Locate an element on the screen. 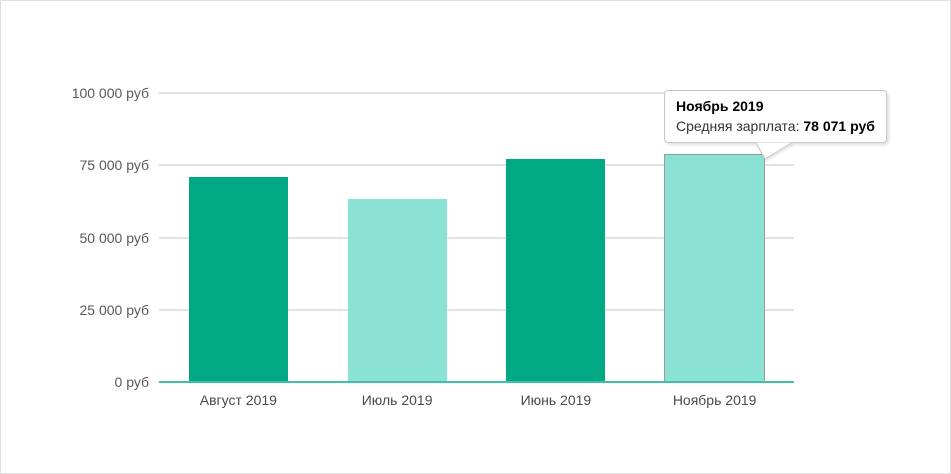  x-axis-line is located at coordinates (476, 382).